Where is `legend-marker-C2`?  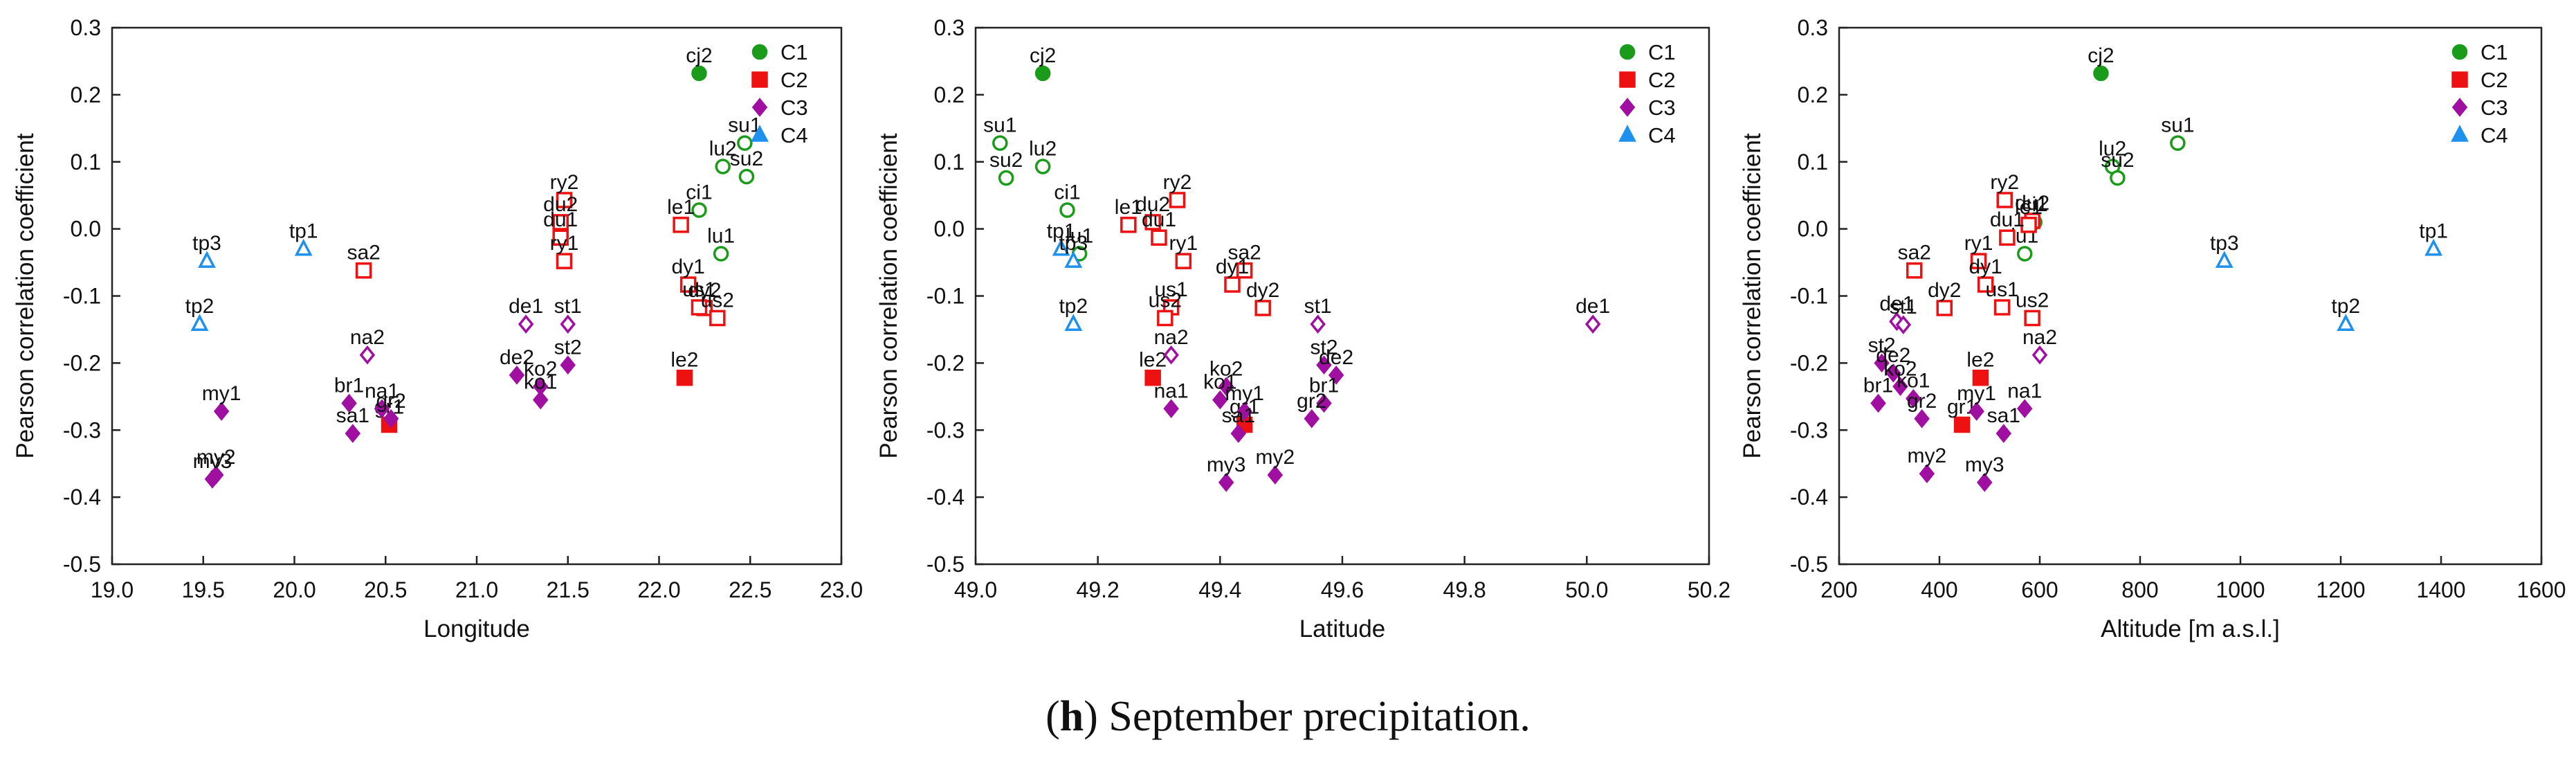 legend-marker-C2 is located at coordinates (2460, 79).